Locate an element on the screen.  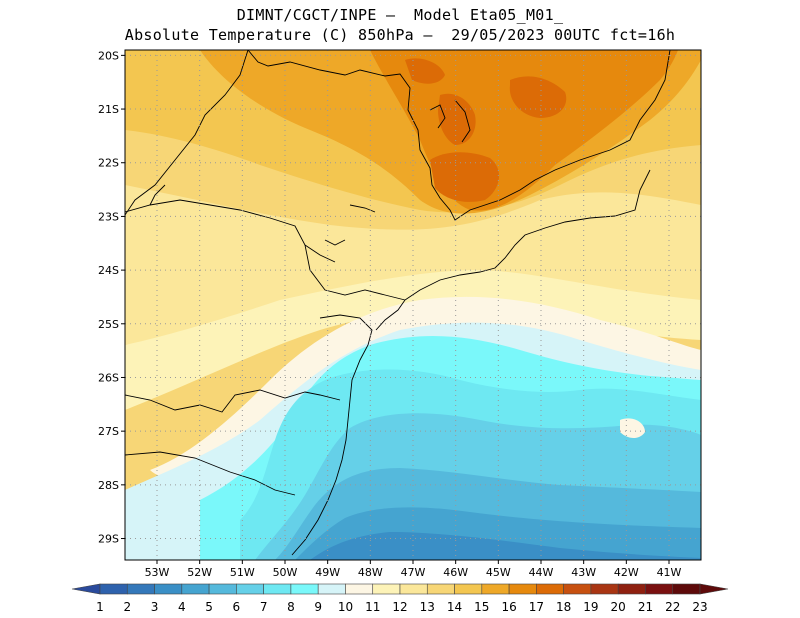
colorbar: 1 2 3 4 5 6 7 8 9 10 11 12 13 14 15 16 17 18 19 20 21 22 23 is located at coordinates (400, 598).